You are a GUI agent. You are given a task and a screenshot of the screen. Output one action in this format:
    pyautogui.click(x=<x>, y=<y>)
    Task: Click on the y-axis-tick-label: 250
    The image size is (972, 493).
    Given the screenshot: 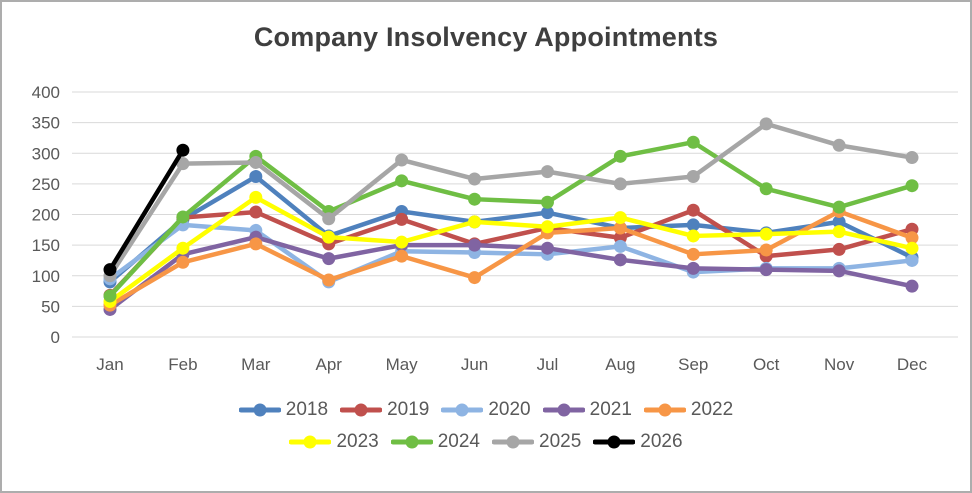 What is the action you would take?
    pyautogui.click(x=46, y=184)
    